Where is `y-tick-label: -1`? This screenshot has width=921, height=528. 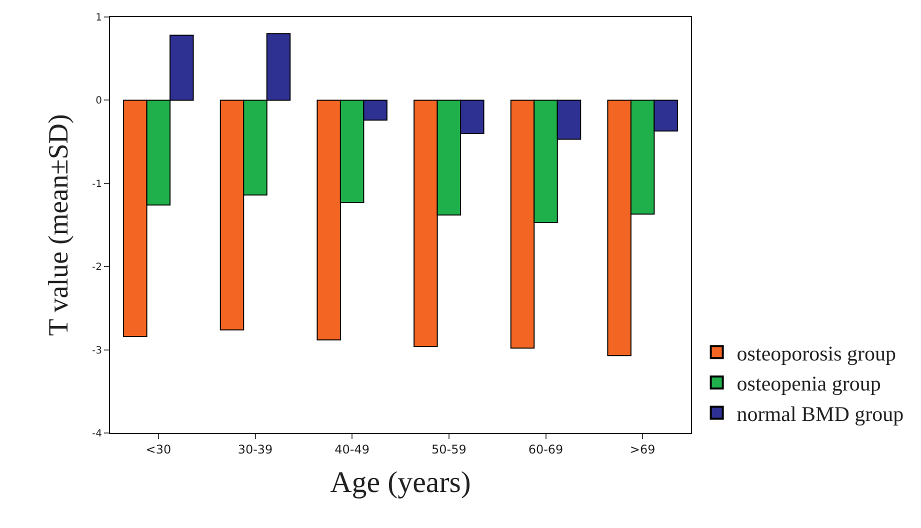 y-tick-label: -1 is located at coordinates (97, 184).